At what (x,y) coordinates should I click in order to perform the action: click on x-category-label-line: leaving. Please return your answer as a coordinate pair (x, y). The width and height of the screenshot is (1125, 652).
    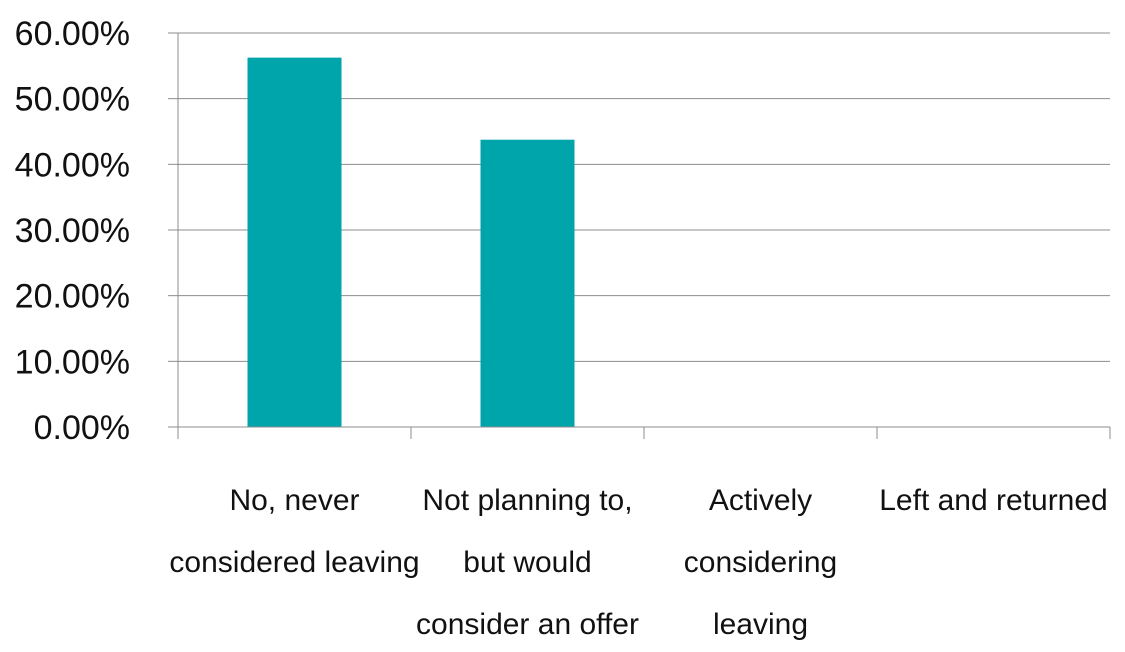
    Looking at the image, I should click on (760, 624).